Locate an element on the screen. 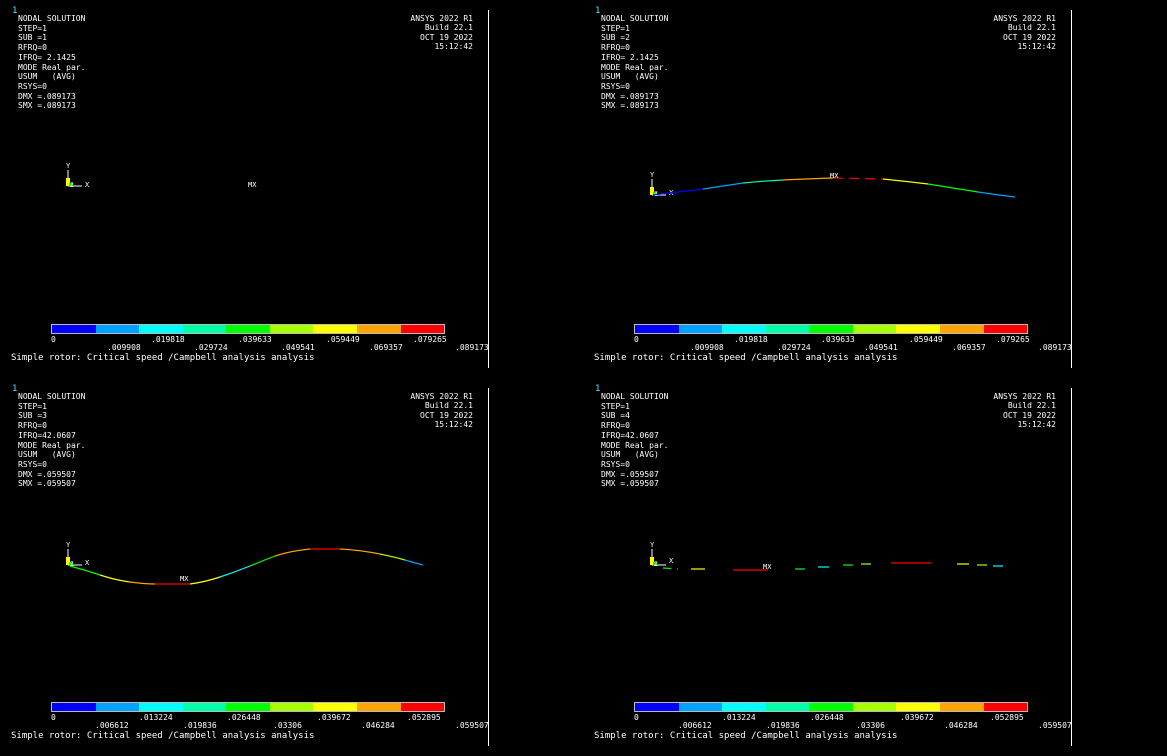 The width and height of the screenshot is (1167, 756). axis-x-label: X is located at coordinates (671, 561).